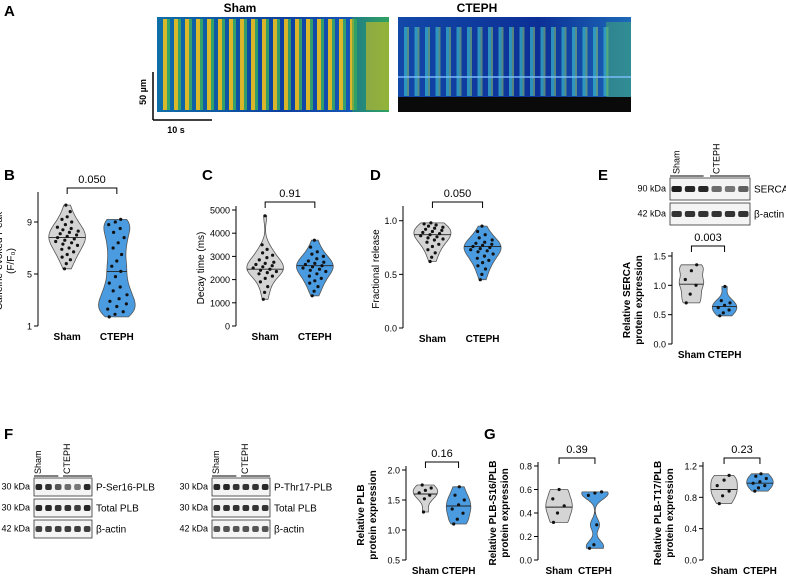  What do you see at coordinates (29, 223) in the screenshot?
I see `y-tick-label: 9` at bounding box center [29, 223].